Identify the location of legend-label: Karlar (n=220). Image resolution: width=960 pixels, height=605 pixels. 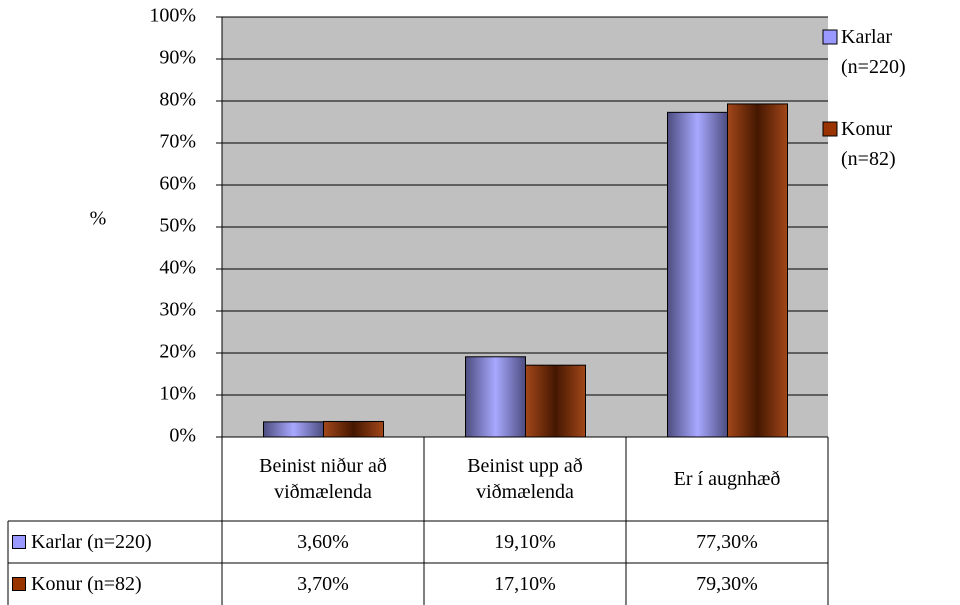
(873, 52).